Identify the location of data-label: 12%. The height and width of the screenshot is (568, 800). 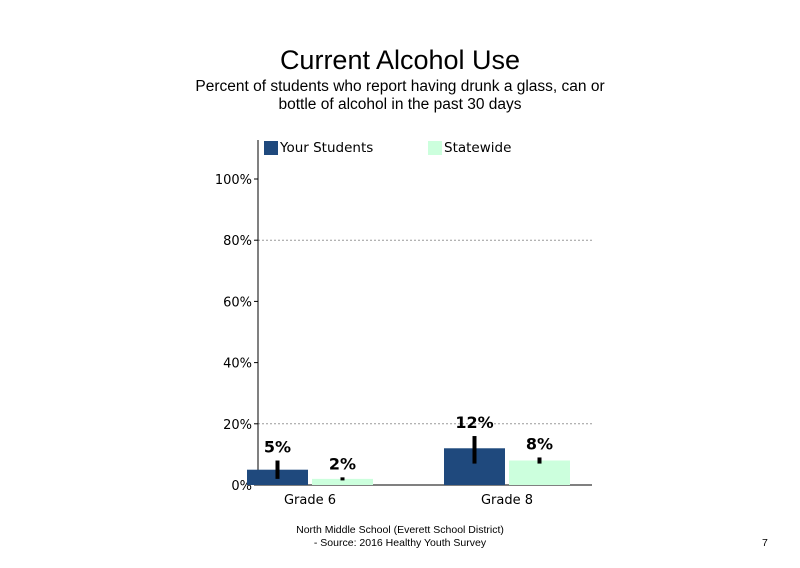
(474, 422).